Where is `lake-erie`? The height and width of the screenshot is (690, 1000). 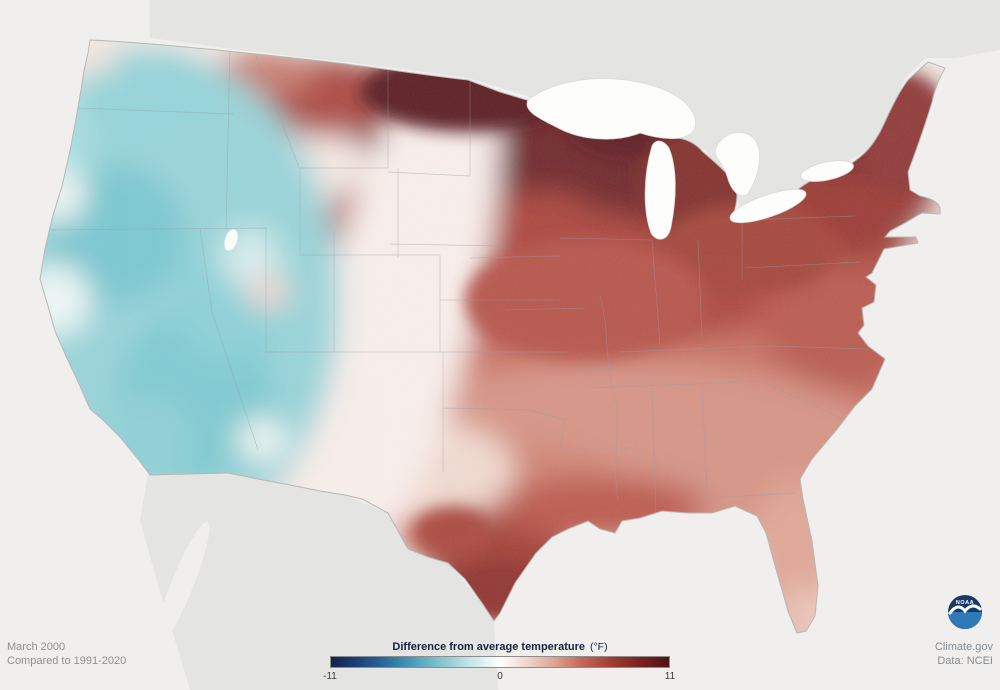 lake-erie is located at coordinates (768, 206).